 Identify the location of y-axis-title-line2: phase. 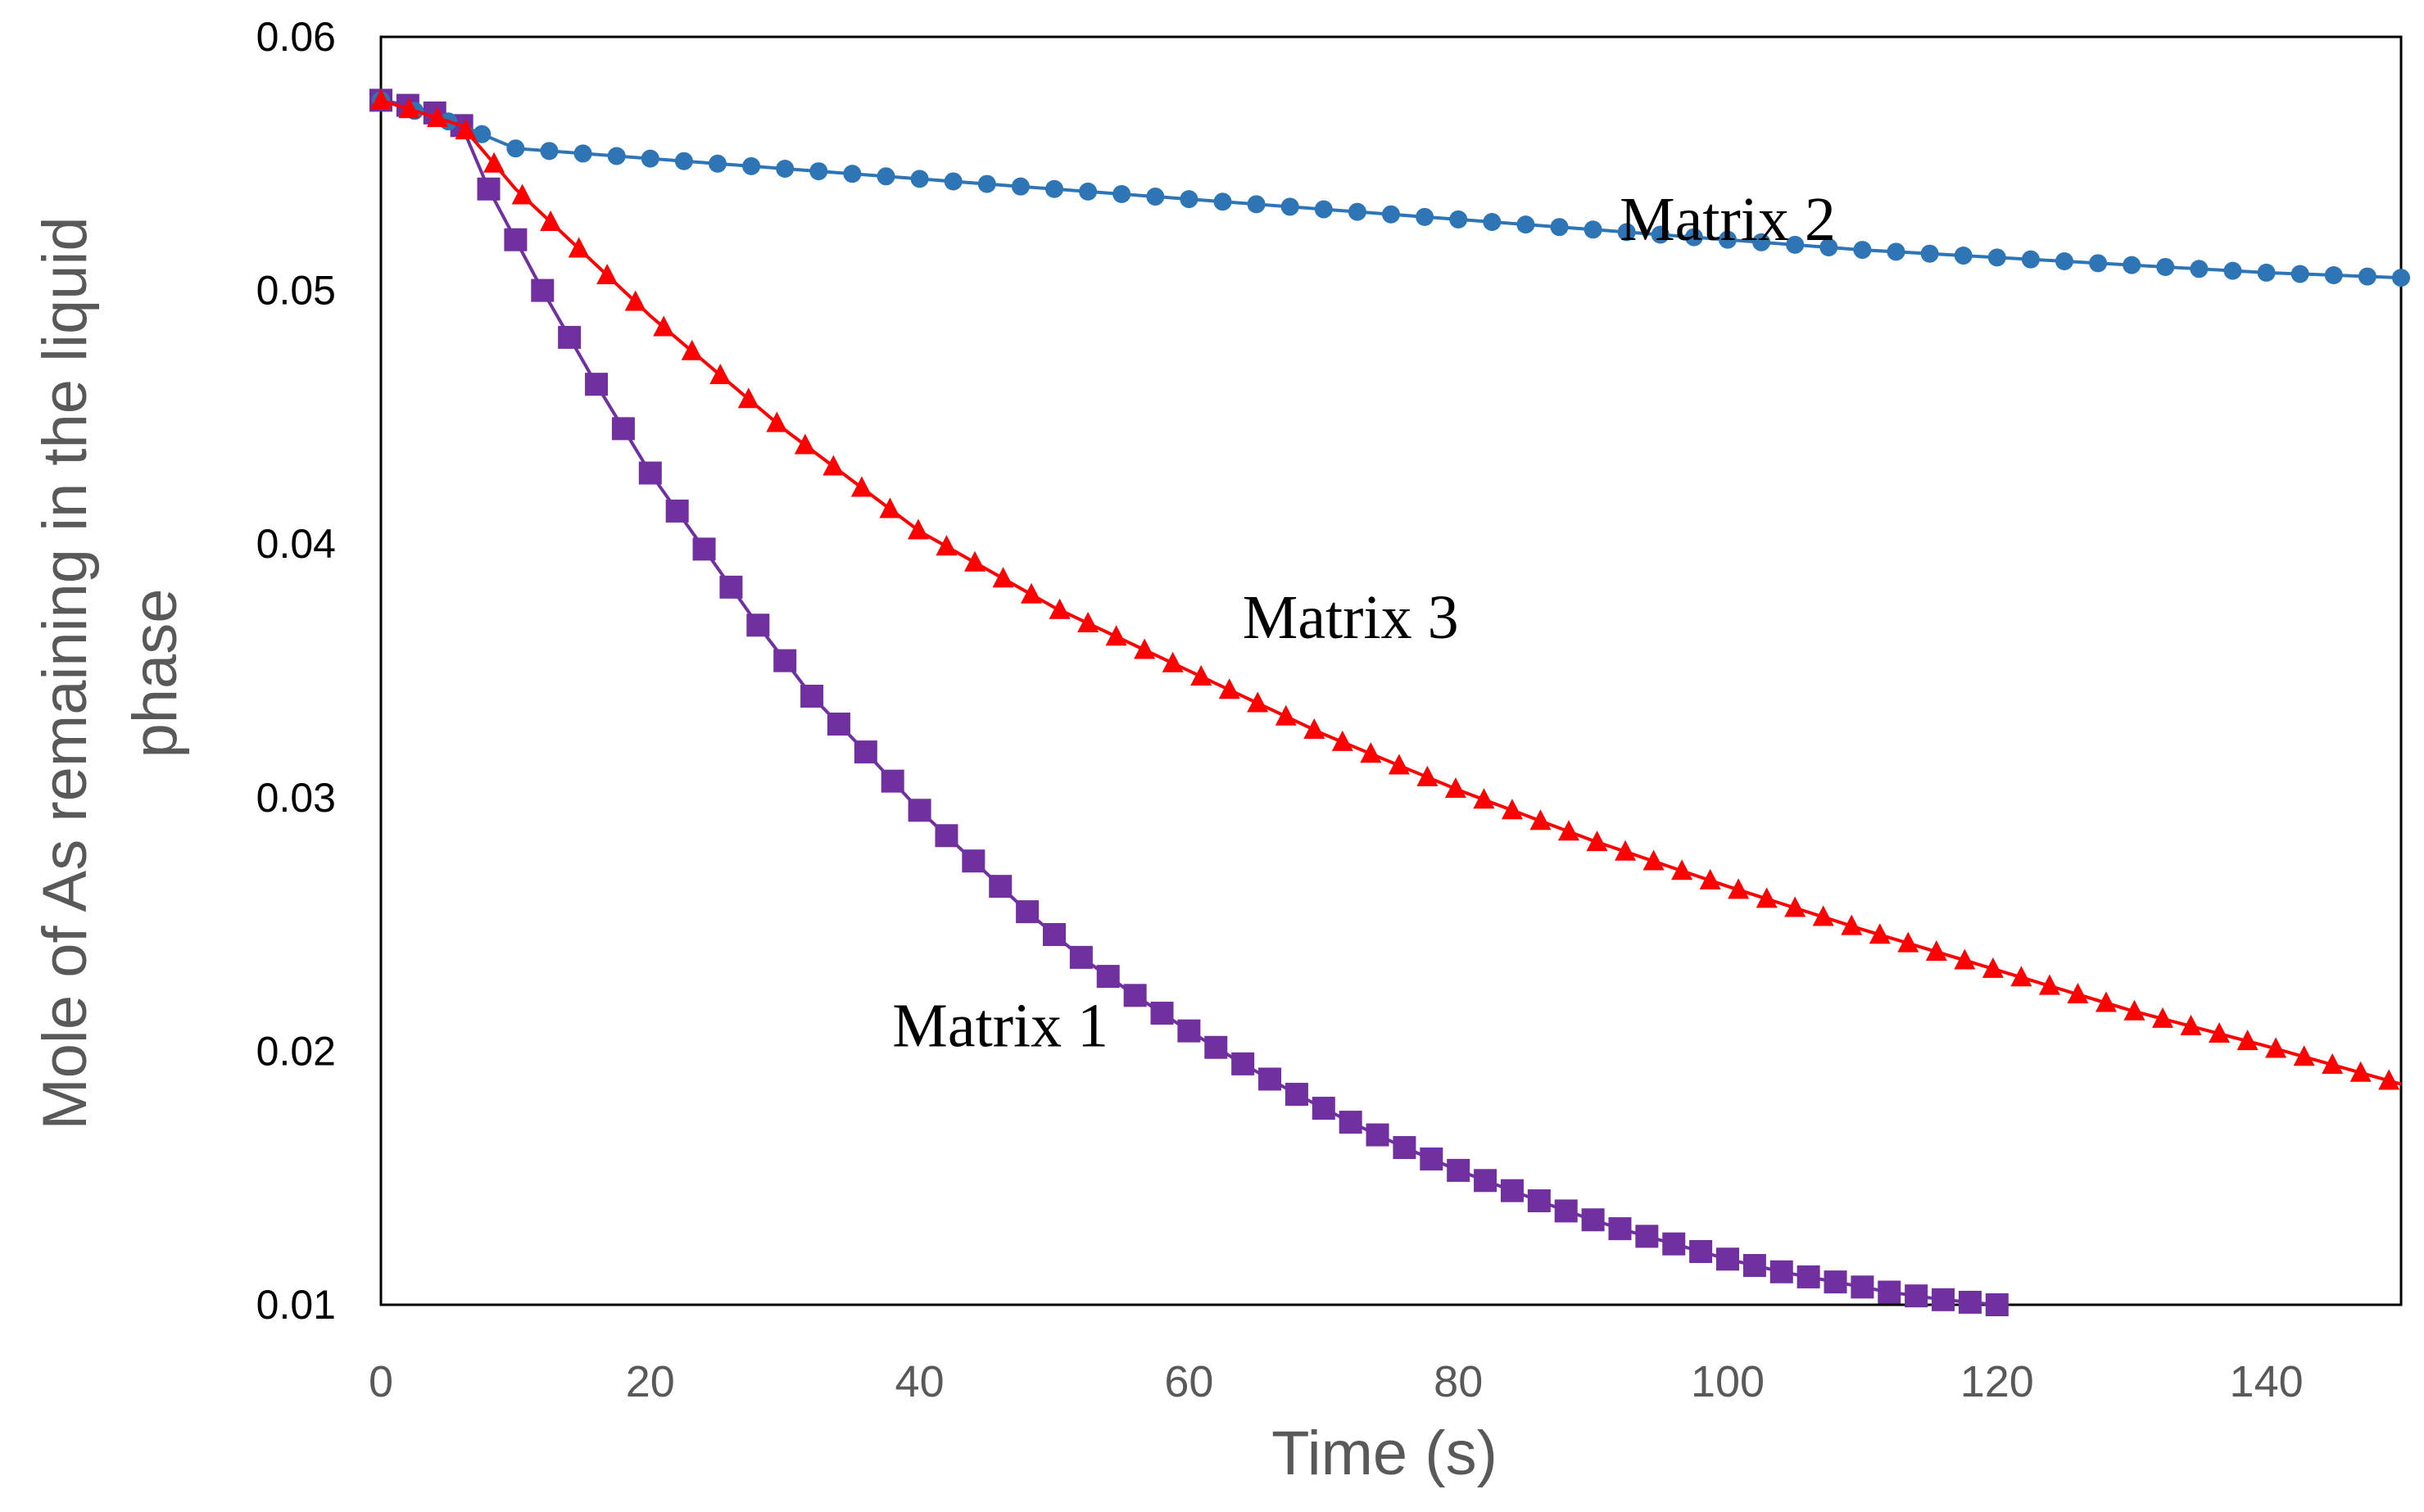
(155, 673).